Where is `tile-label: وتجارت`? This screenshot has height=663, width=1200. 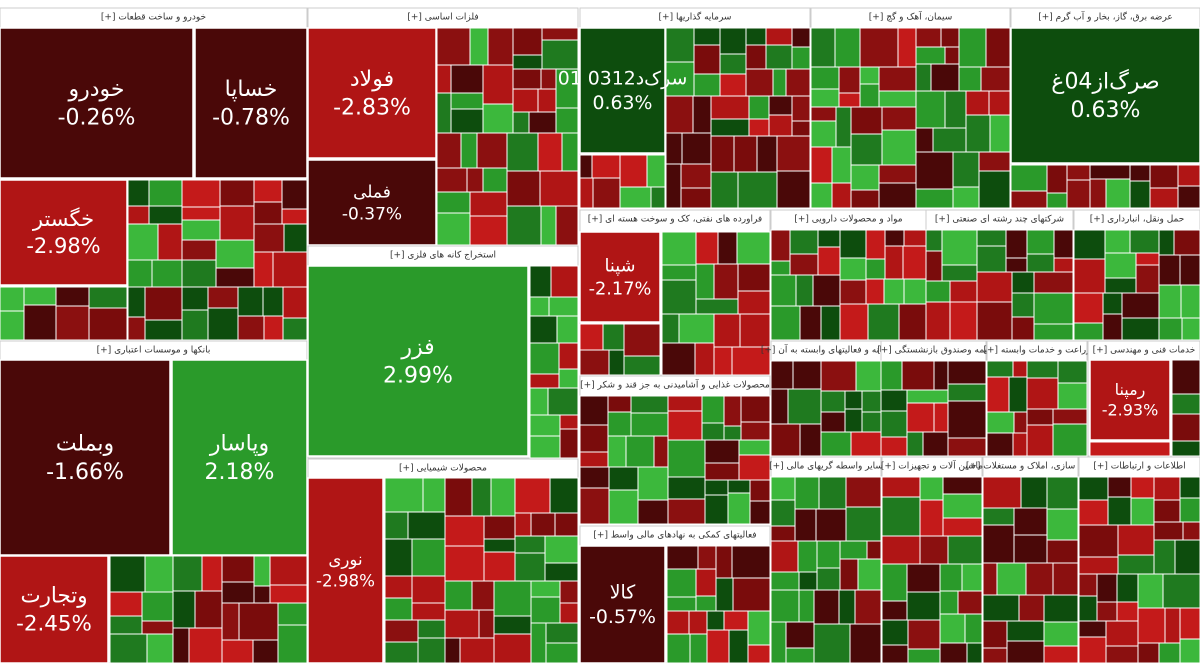
tile-label: وتجارت is located at coordinates (53, 596).